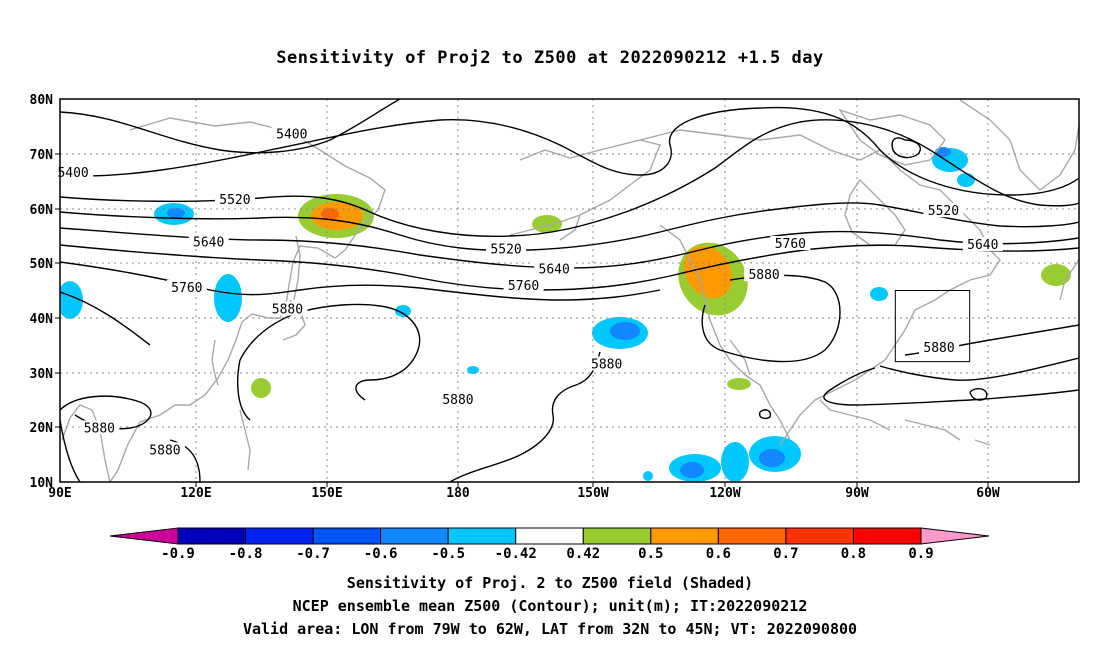  What do you see at coordinates (42, 319) in the screenshot?
I see `lat-tick-label: 40N` at bounding box center [42, 319].